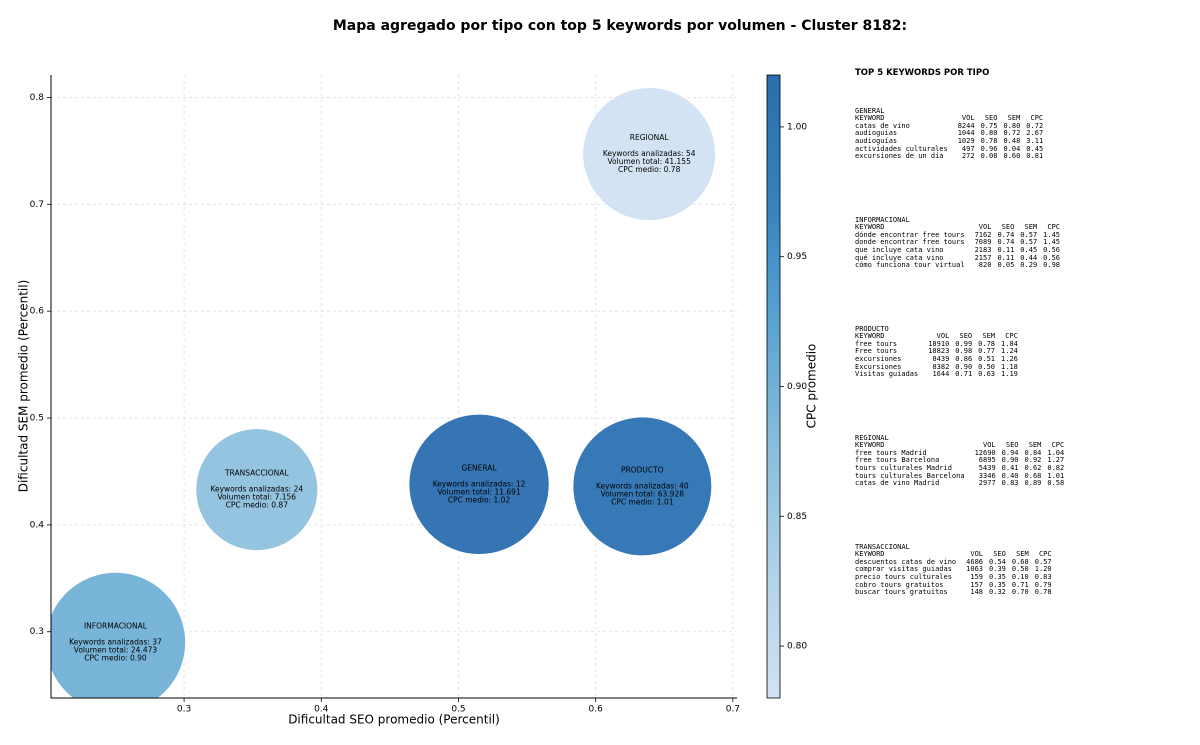  I want to click on table-cell: 0.94, so click(1010, 452).